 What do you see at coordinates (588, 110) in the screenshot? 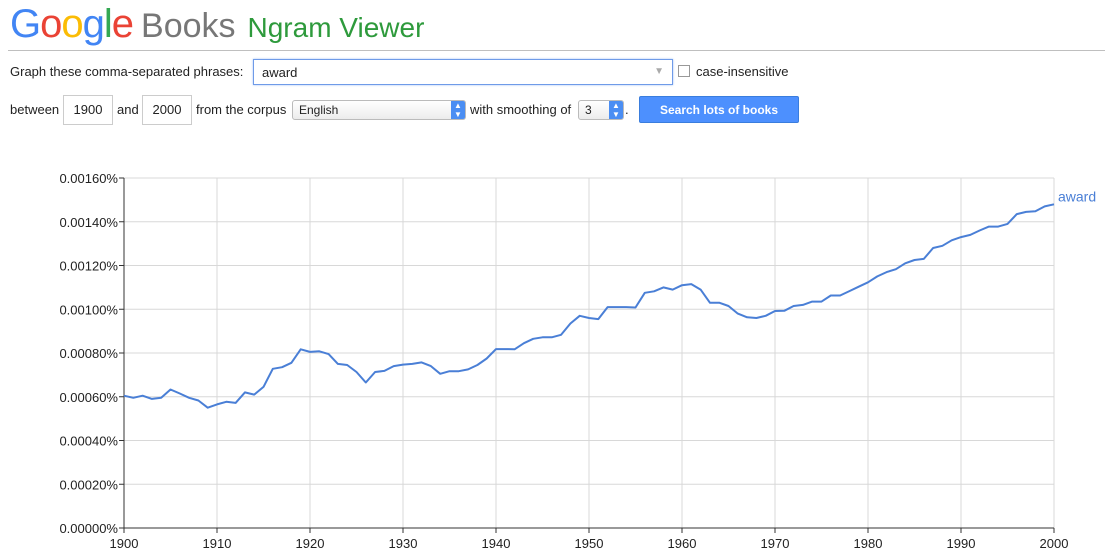
I see `smoothing-select-value: 3` at bounding box center [588, 110].